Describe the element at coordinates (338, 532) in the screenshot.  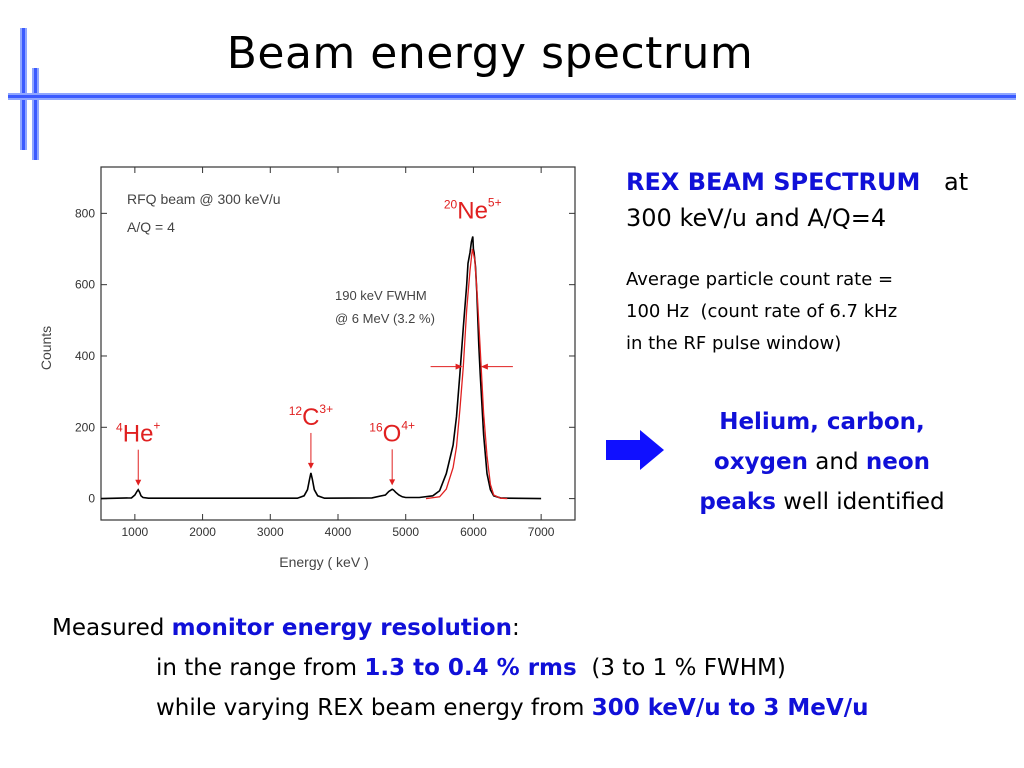
I see `x-tick-label: 4000` at that location.